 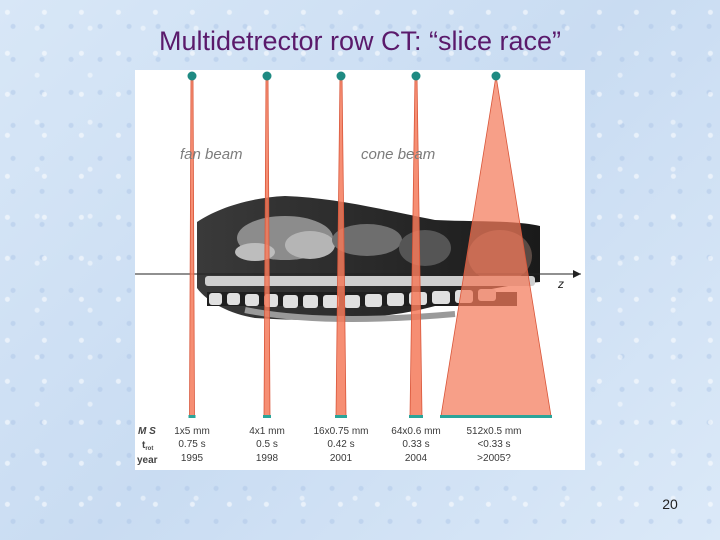 I want to click on slide-title: Multidetrector row CT: “slice race”, so click(x=360, y=41).